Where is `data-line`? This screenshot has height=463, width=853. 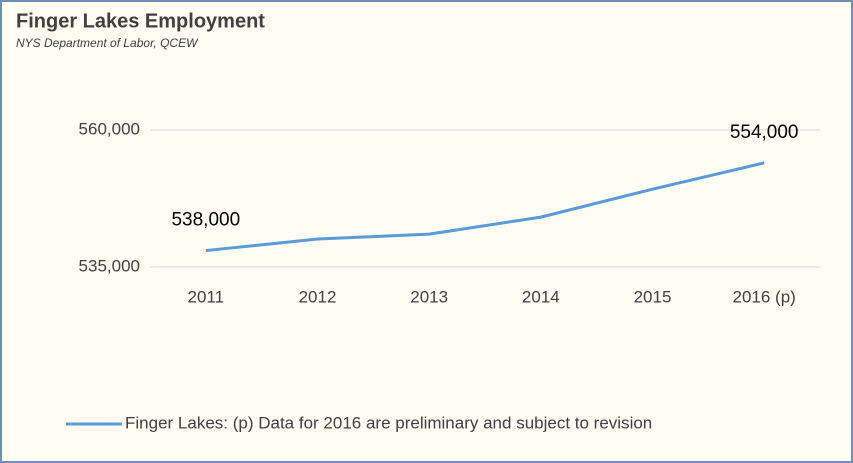
data-line is located at coordinates (485, 207).